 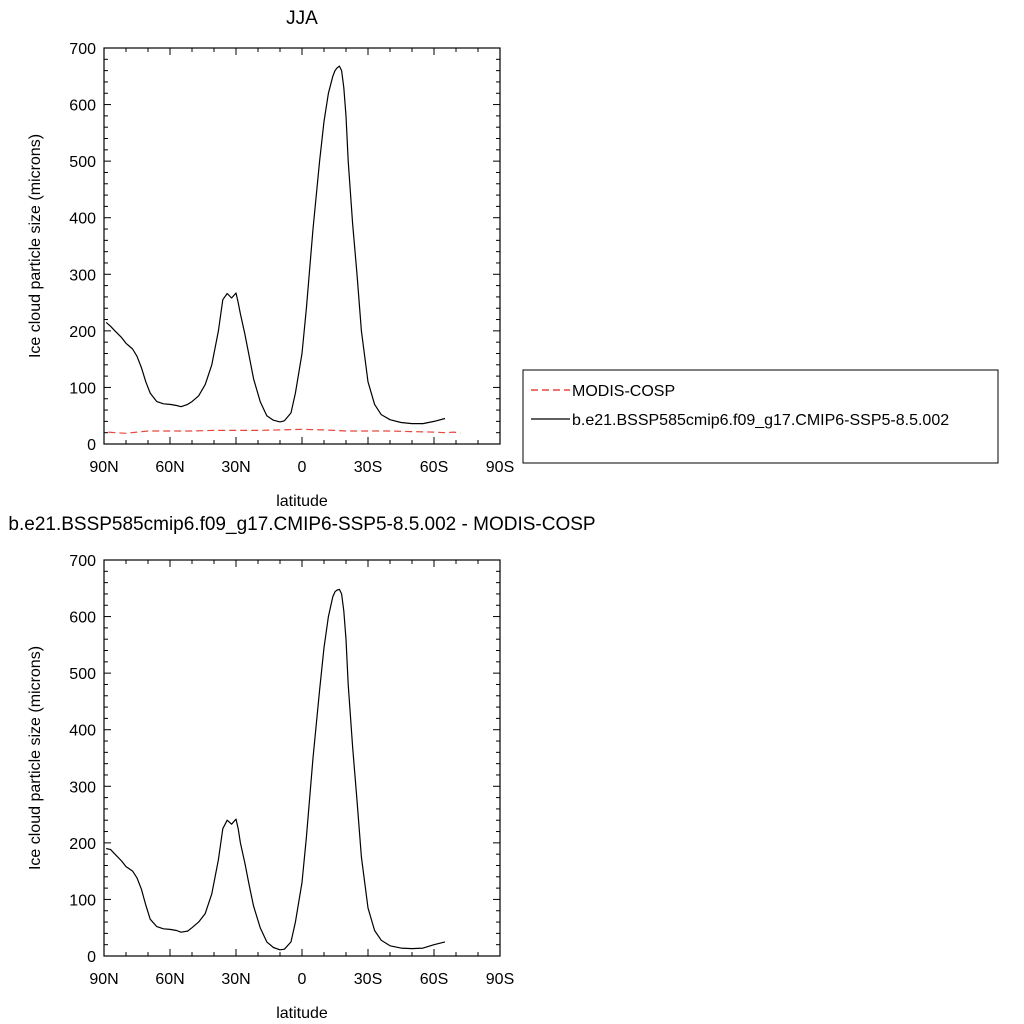 I want to click on legend-label-modis-cosp: MODIS-COSP, so click(x=623, y=391).